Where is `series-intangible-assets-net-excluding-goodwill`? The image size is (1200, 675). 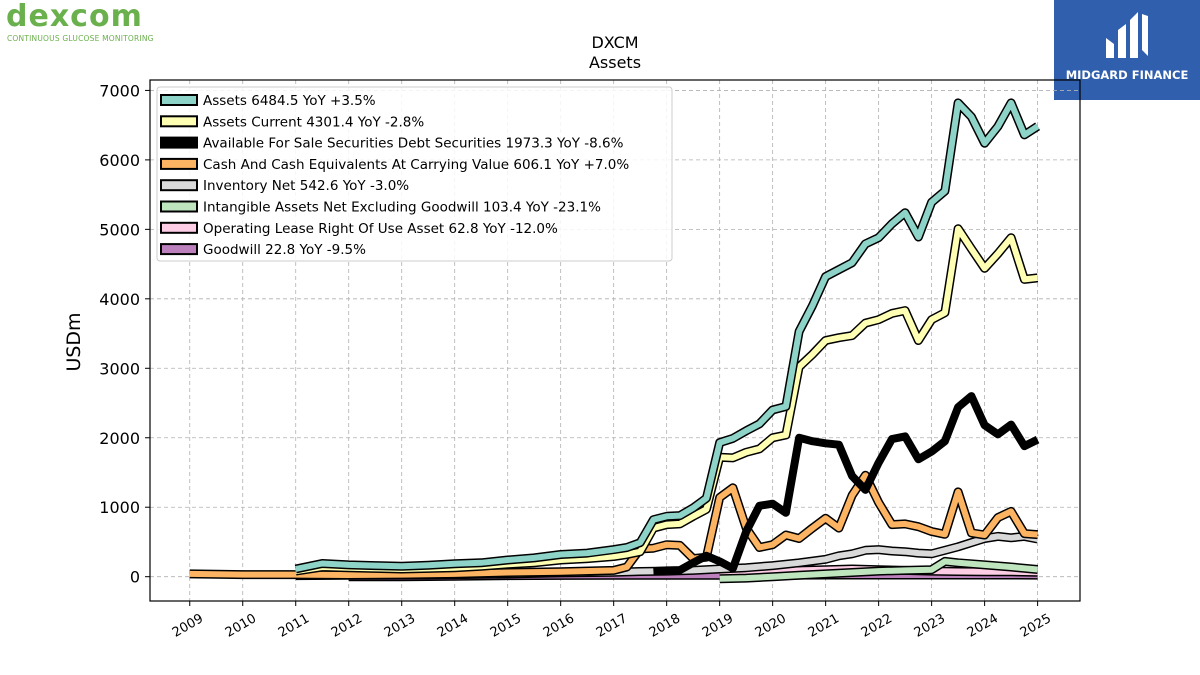
series-intangible-assets-net-excluding-goodwill is located at coordinates (879, 570).